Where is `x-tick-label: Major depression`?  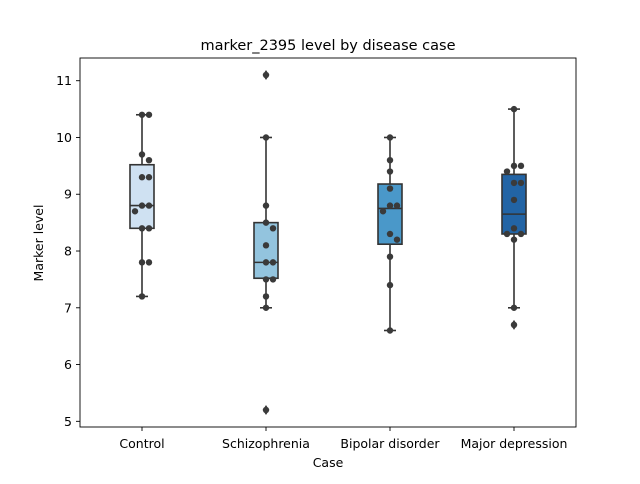
x-tick-label: Major depression is located at coordinates (514, 443).